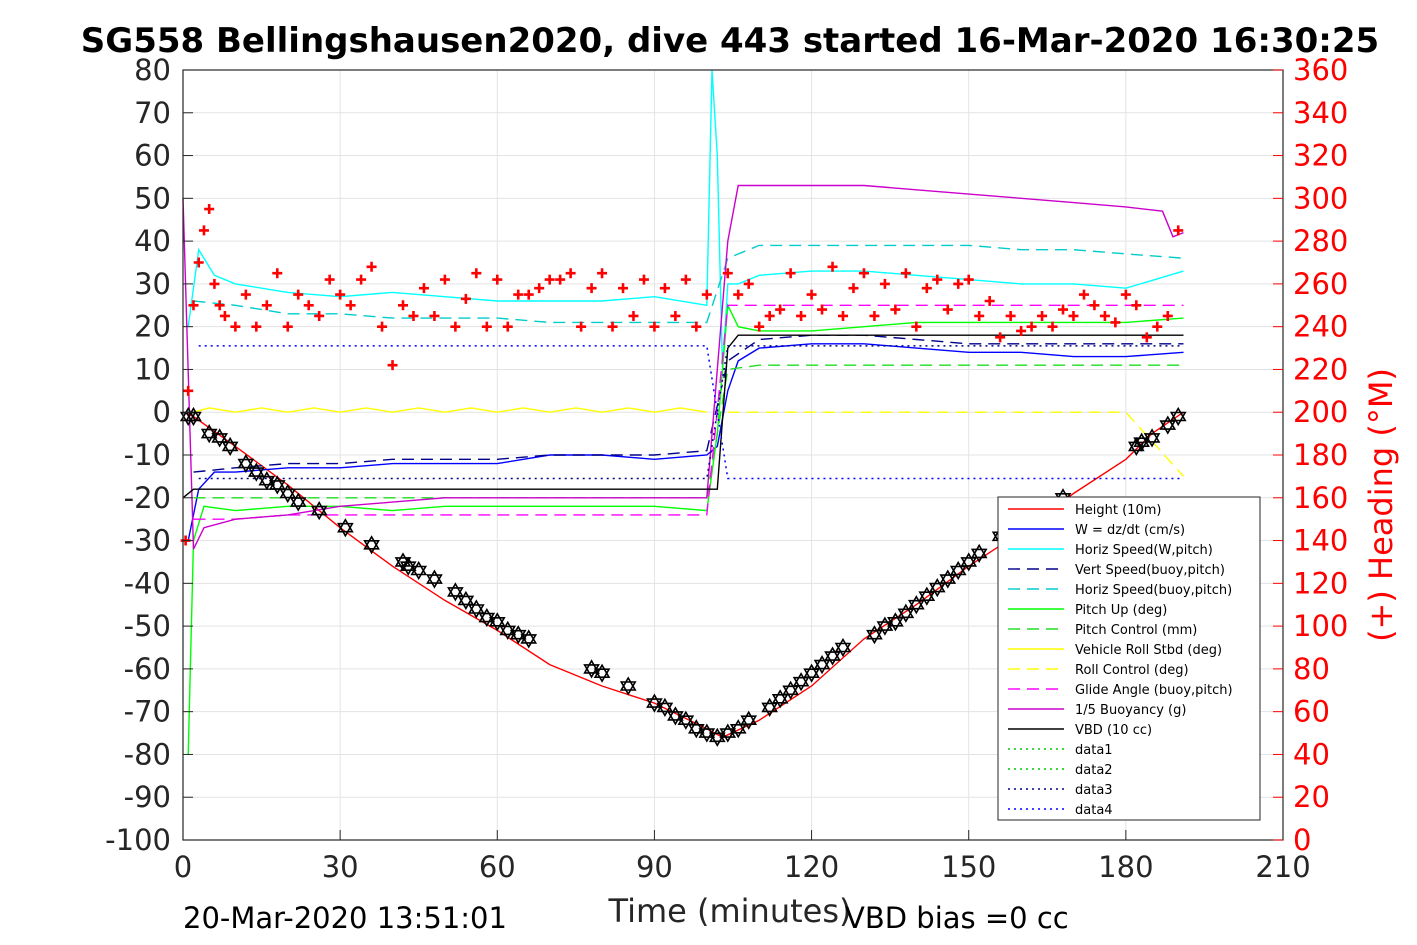 The image size is (1417, 945). Describe the element at coordinates (1113, 730) in the screenshot. I see `legend-label: VBD (10 cc)` at that location.